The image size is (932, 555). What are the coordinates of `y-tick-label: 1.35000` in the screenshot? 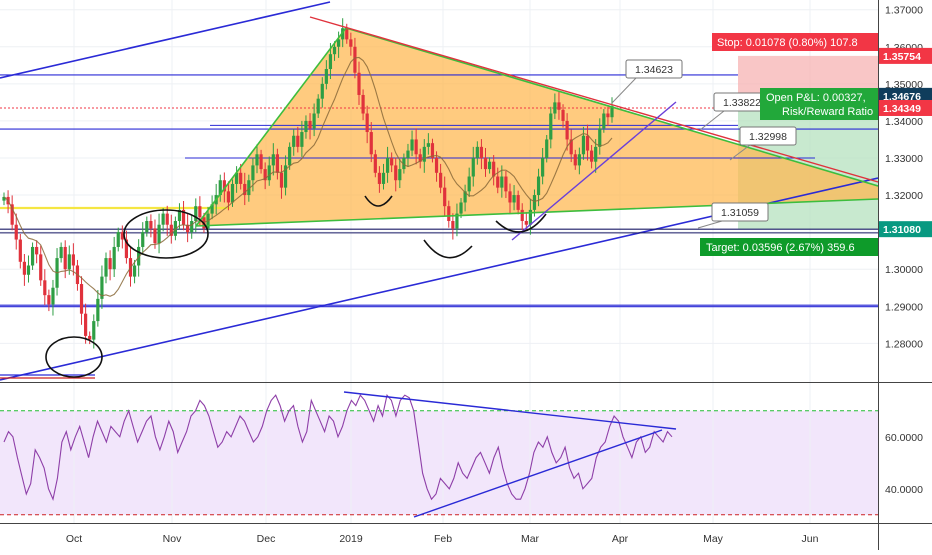 It's located at (904, 85).